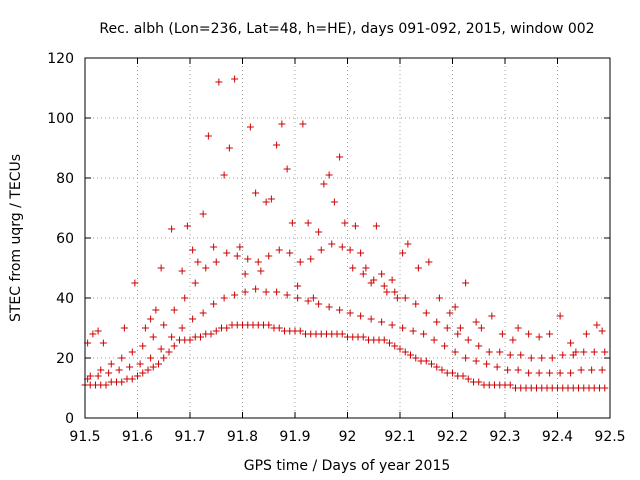 This screenshot has height=480, width=640. Describe the element at coordinates (294, 437) in the screenshot. I see `x-tick-label: 91.9` at that location.